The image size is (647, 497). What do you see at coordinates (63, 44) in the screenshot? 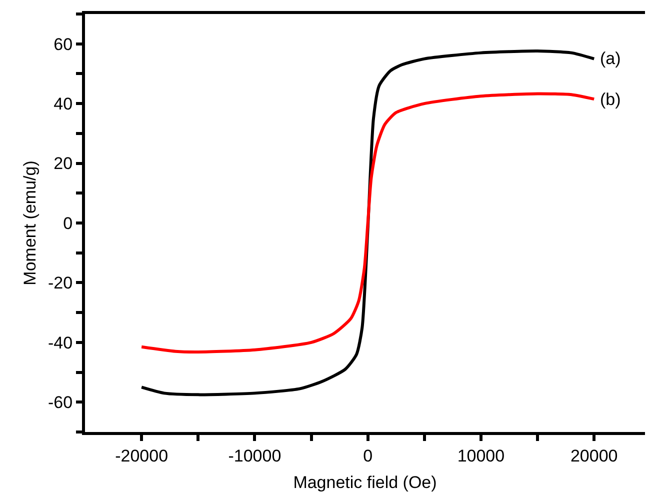
I see `y-tick-label: 60` at bounding box center [63, 44].